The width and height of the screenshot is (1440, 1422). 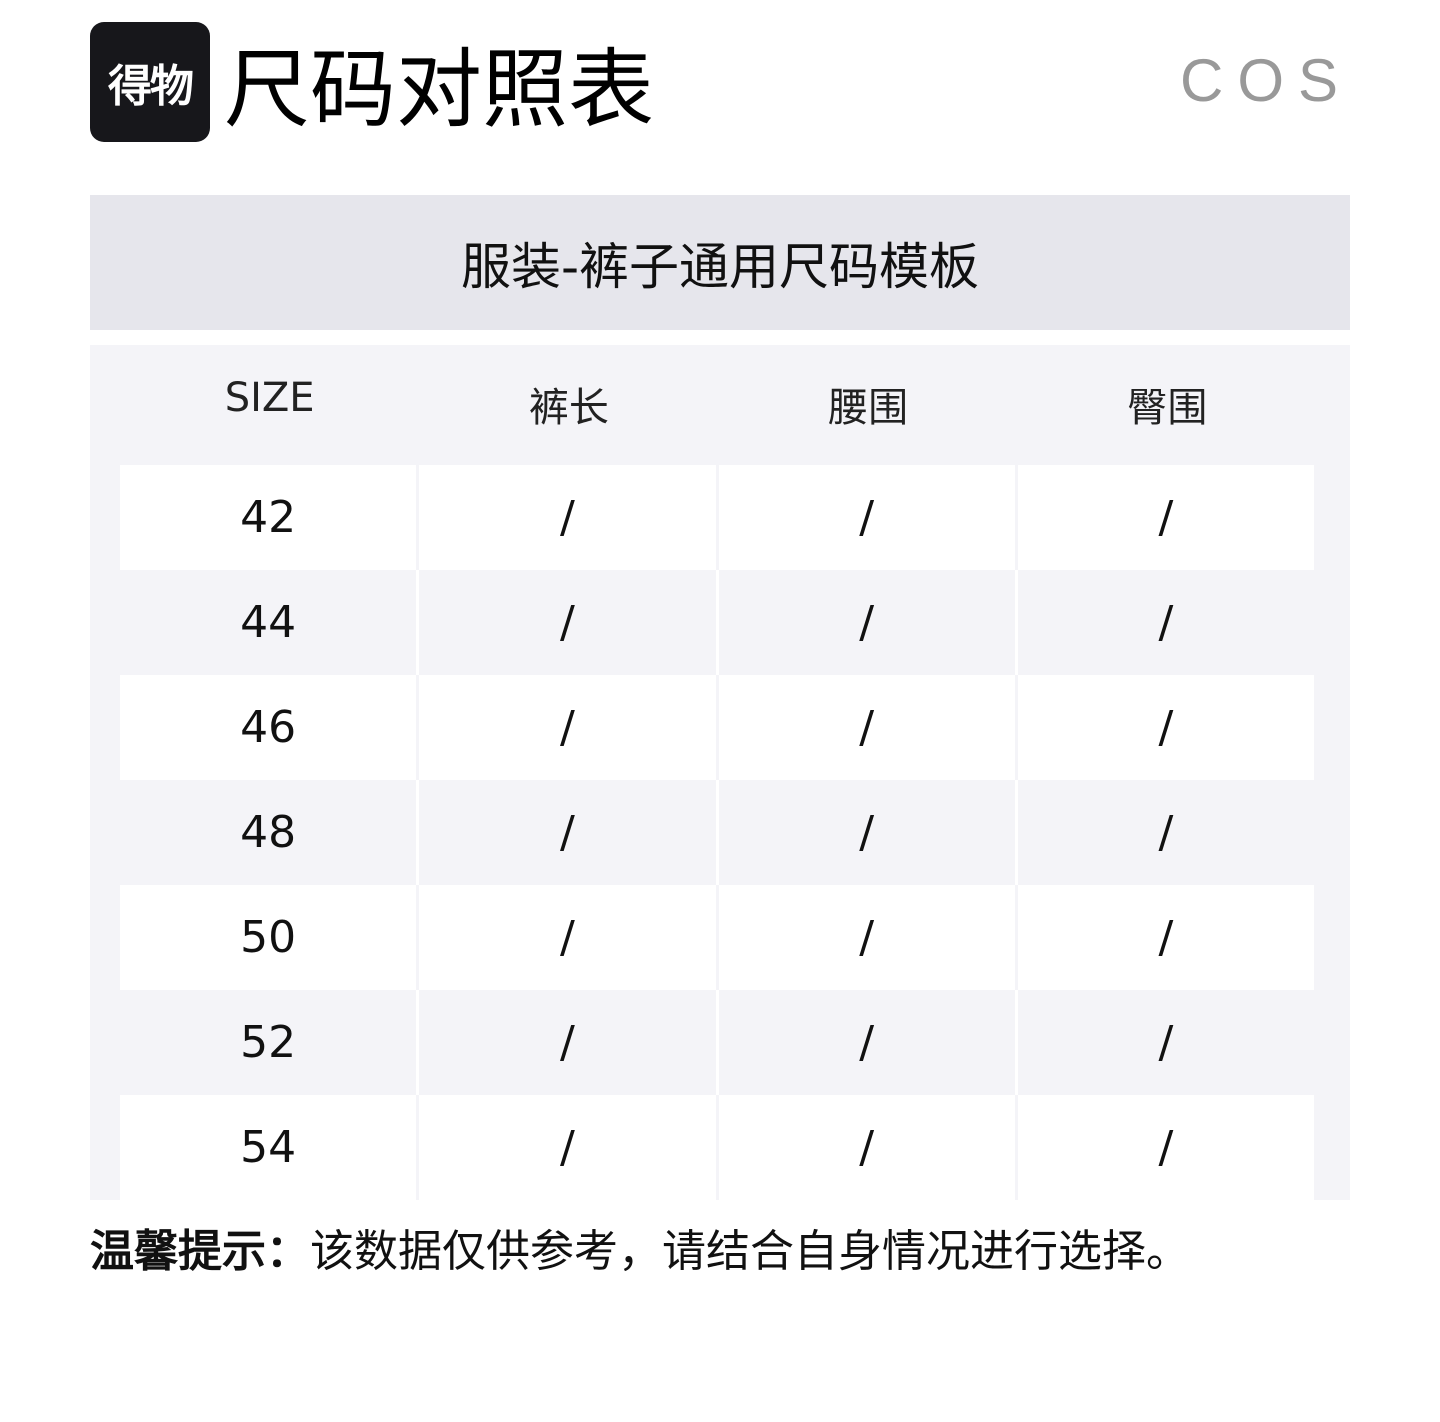 I want to click on column-header-hip: 臀围, so click(x=1167, y=408).